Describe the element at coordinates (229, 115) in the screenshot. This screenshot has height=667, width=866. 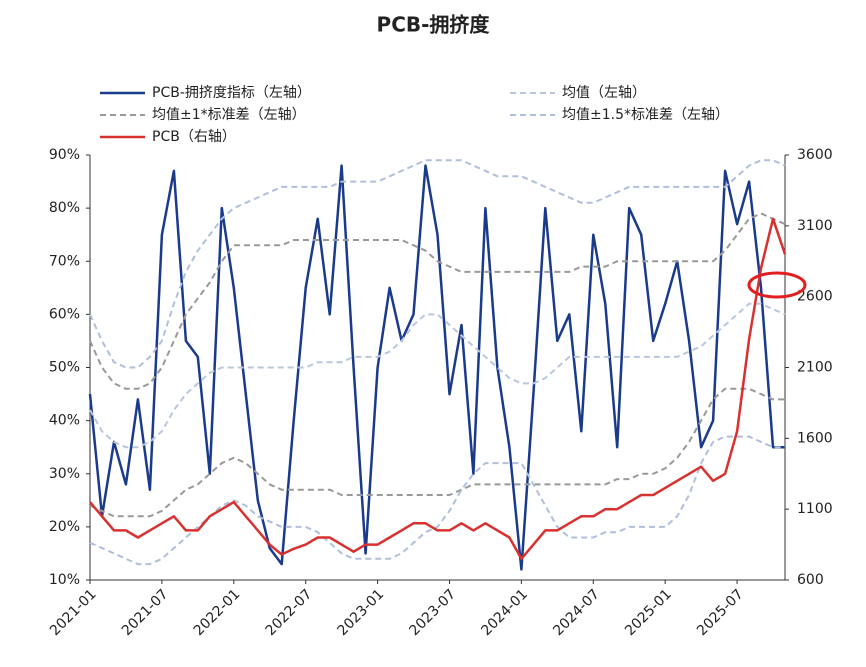
I see `legend-label: 均值±1*标准差（左轴）` at that location.